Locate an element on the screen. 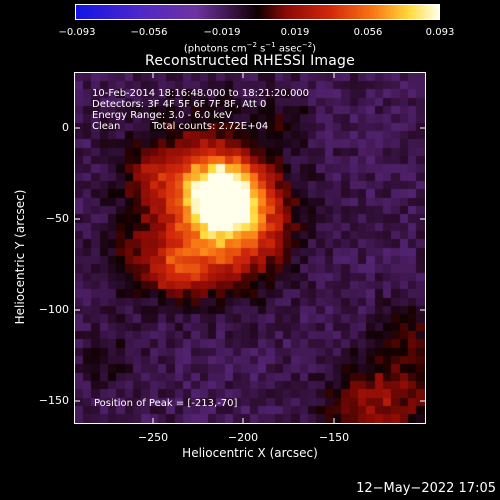 This screenshot has height=500, width=500. colorbar-tick: 0.019 is located at coordinates (295, 32).